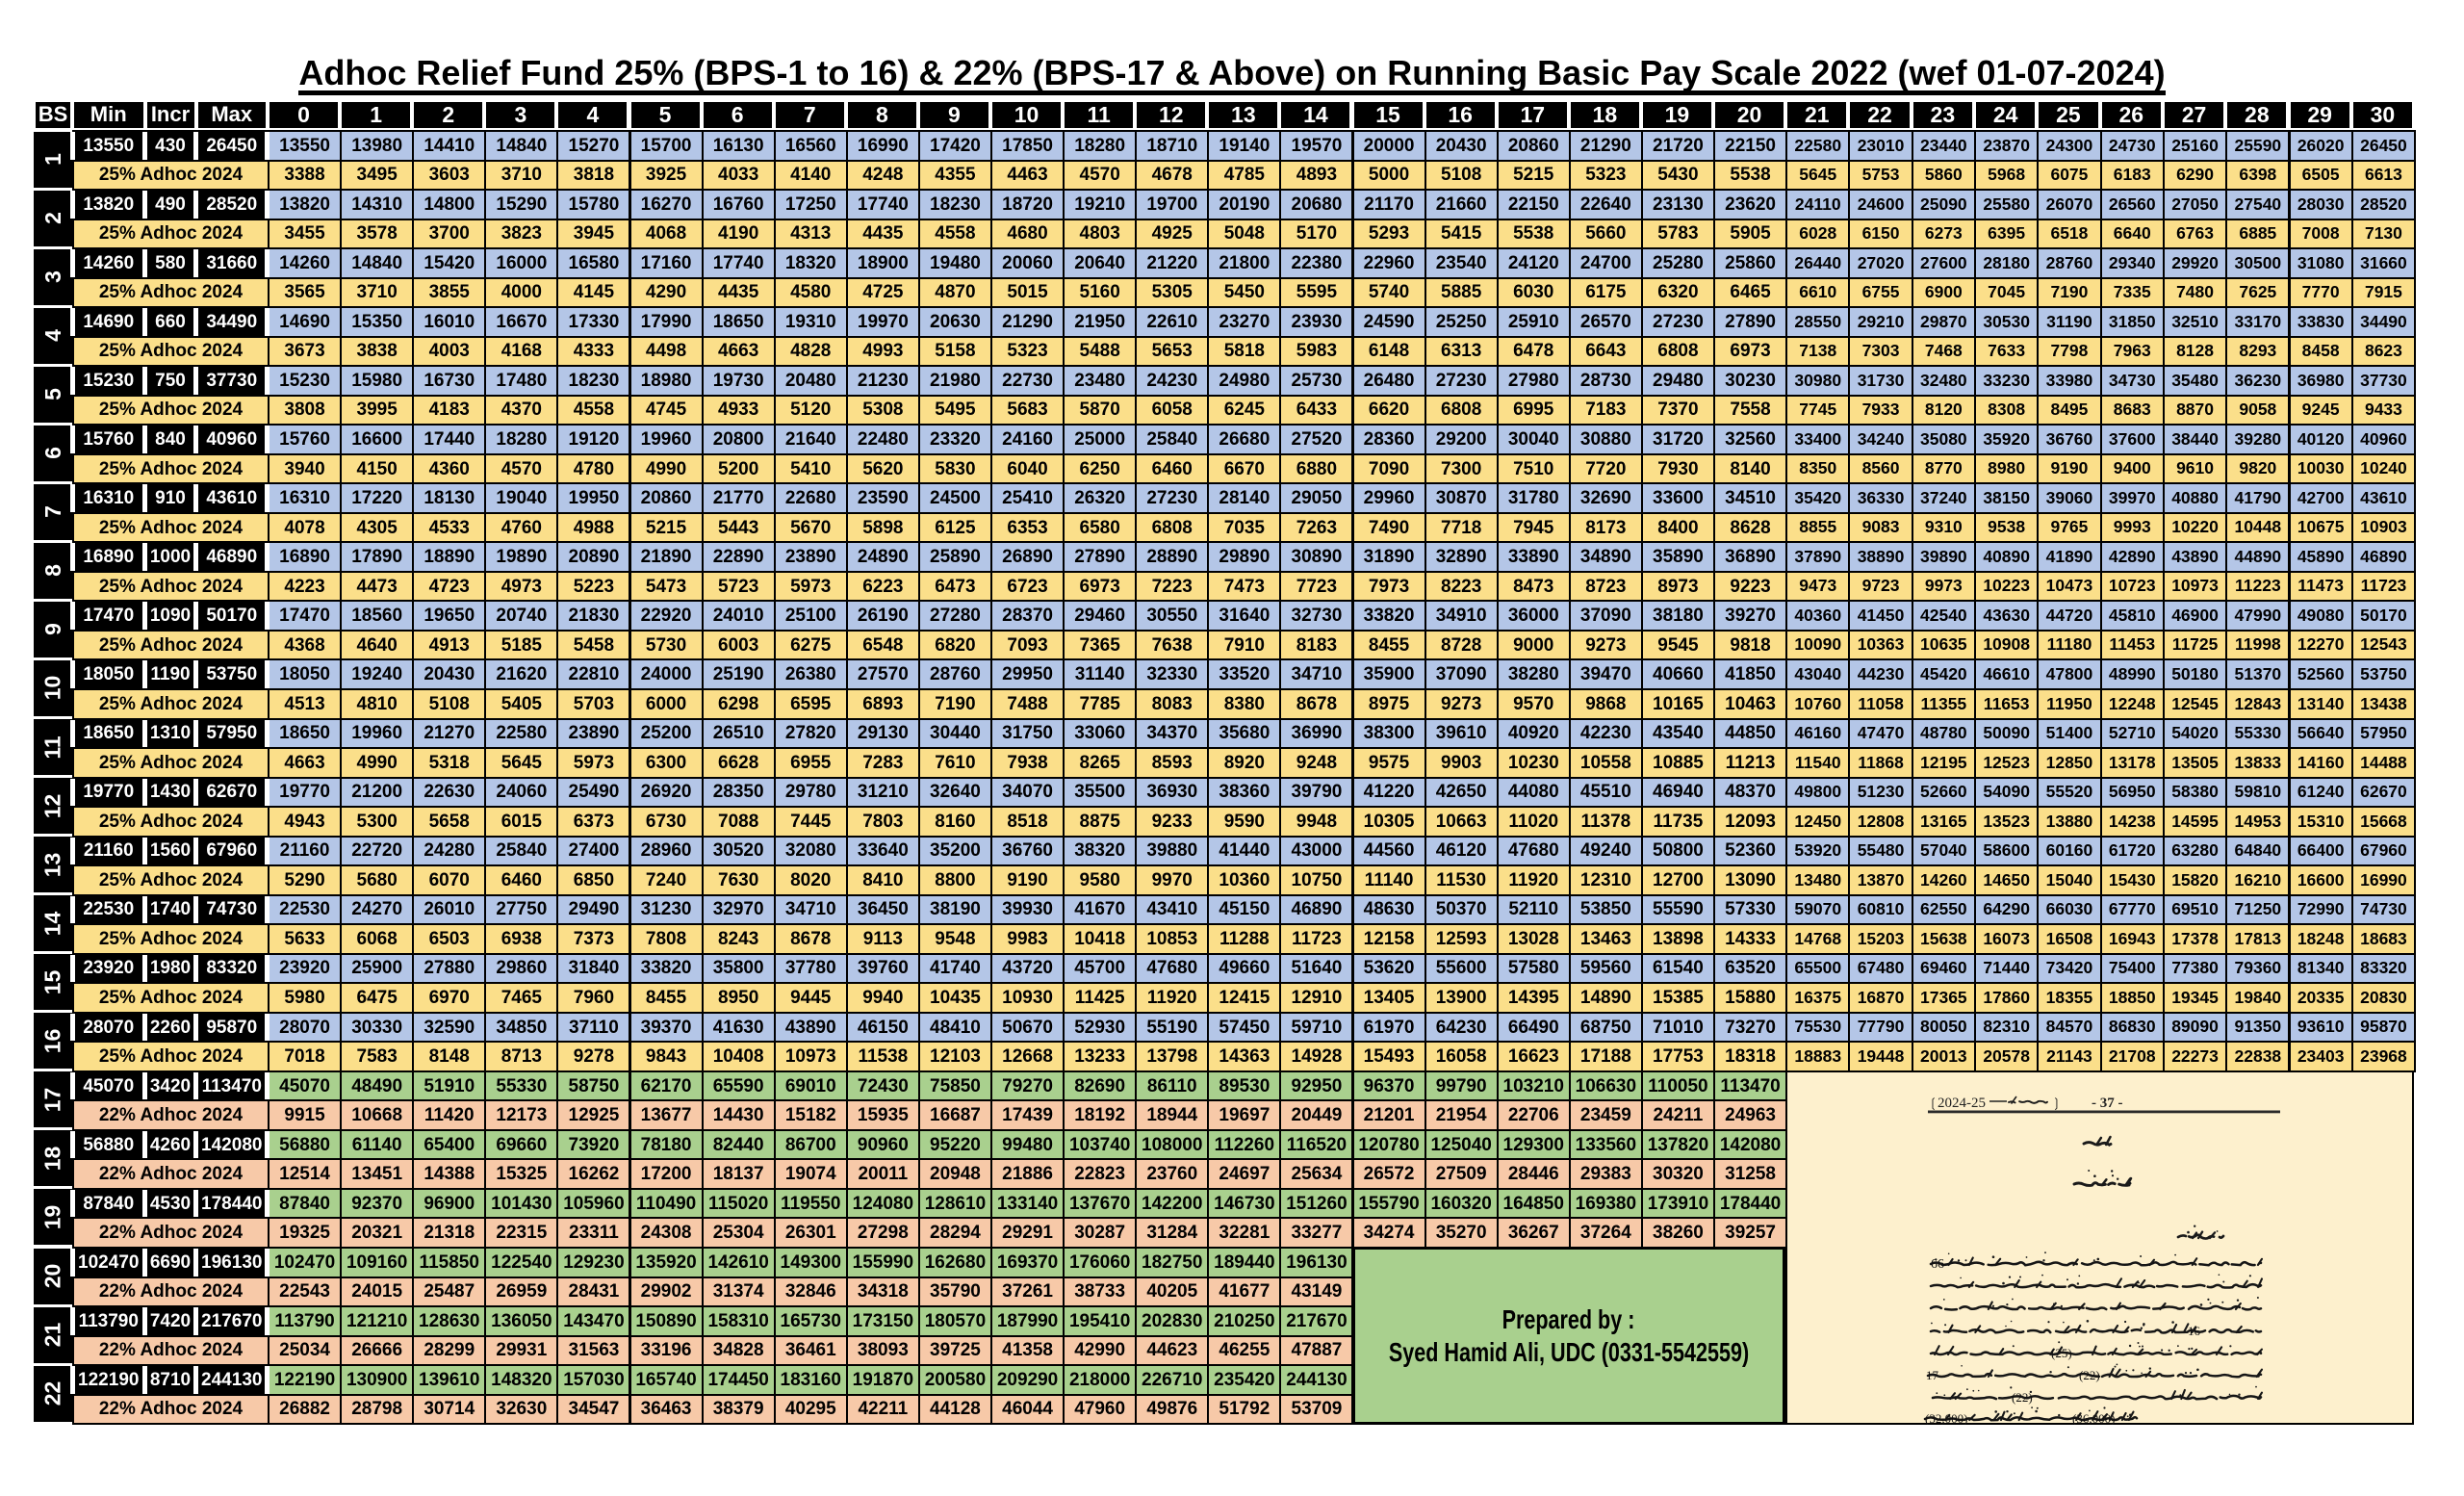  I want to click on svg-text: (25), so click(2061, 1353).